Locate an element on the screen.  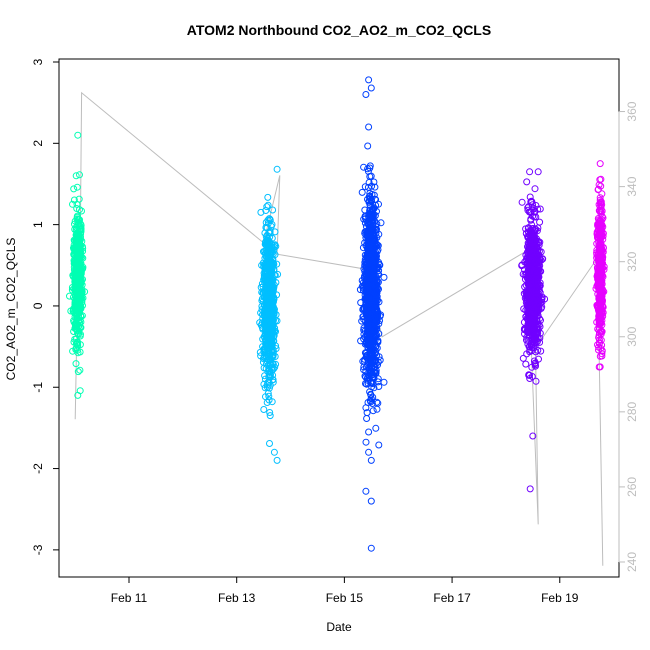
y2-tick-label: 340 is located at coordinates (632, 186).